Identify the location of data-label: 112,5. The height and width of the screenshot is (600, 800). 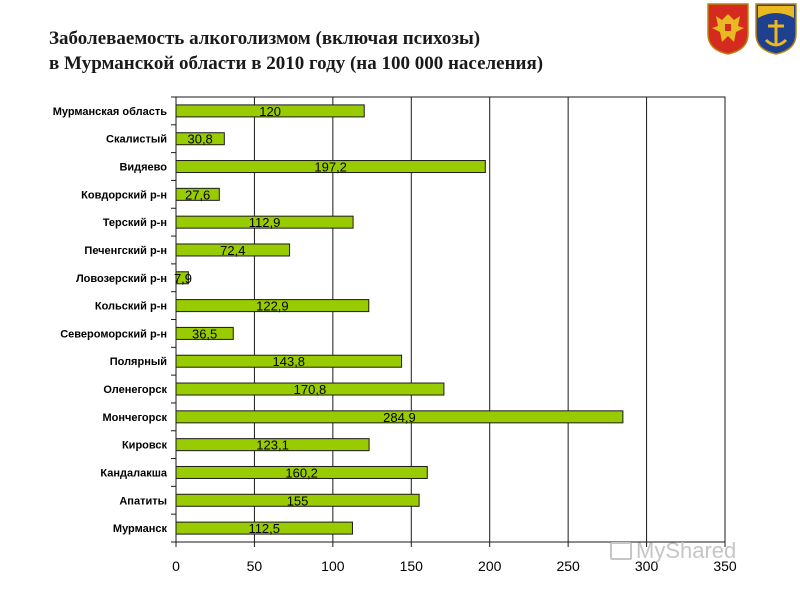
(264, 528).